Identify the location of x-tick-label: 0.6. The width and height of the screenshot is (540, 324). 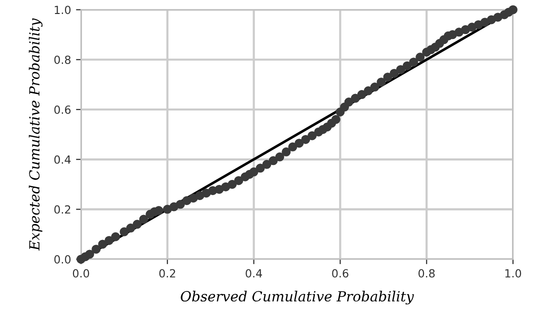
(340, 273).